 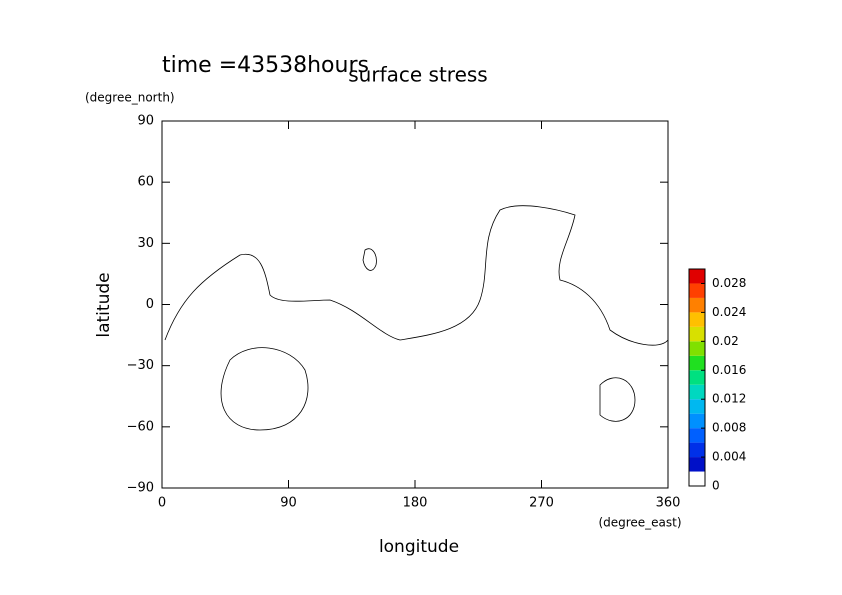 What do you see at coordinates (419, 547) in the screenshot?
I see `x-axis-label: longitude` at bounding box center [419, 547].